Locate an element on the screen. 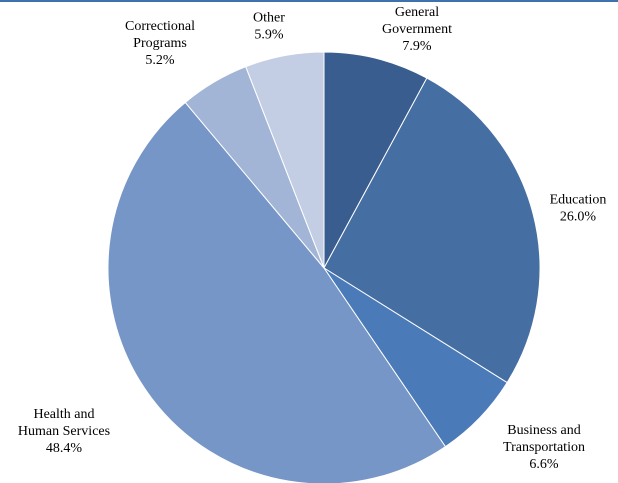  slice-value-label: 5.9% is located at coordinates (269, 35).